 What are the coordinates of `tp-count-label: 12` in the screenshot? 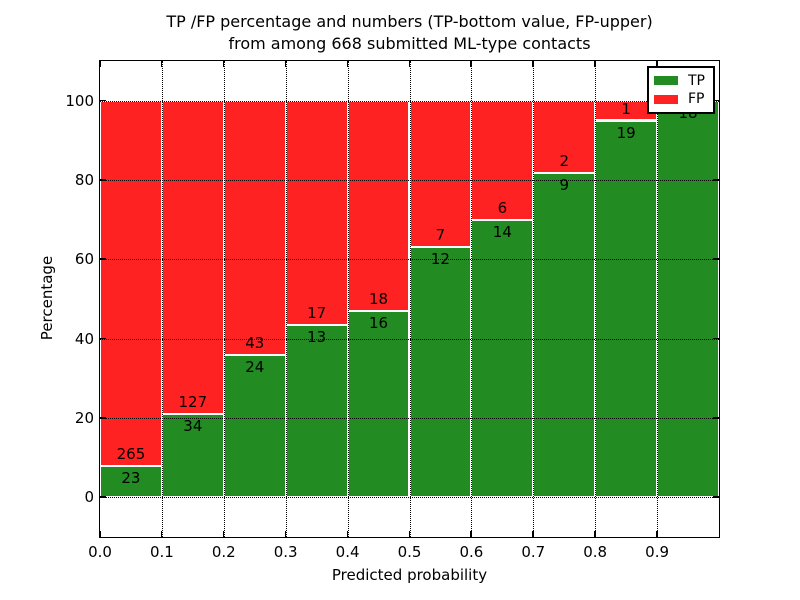 It's located at (440, 258).